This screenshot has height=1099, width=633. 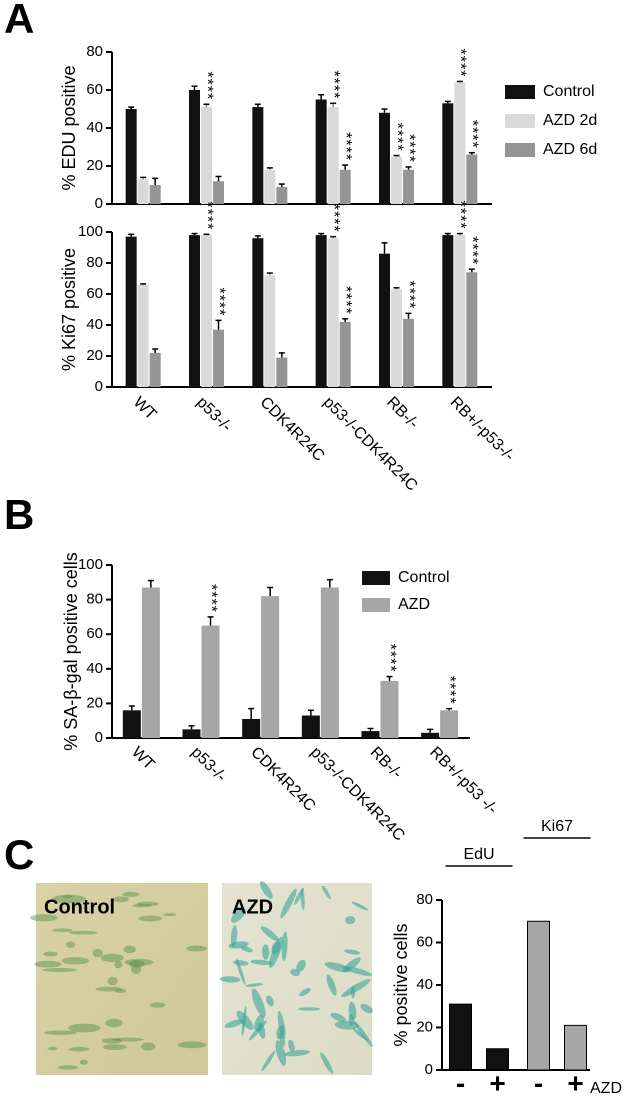 I want to click on y-tick-label: 0, so click(x=99, y=737).